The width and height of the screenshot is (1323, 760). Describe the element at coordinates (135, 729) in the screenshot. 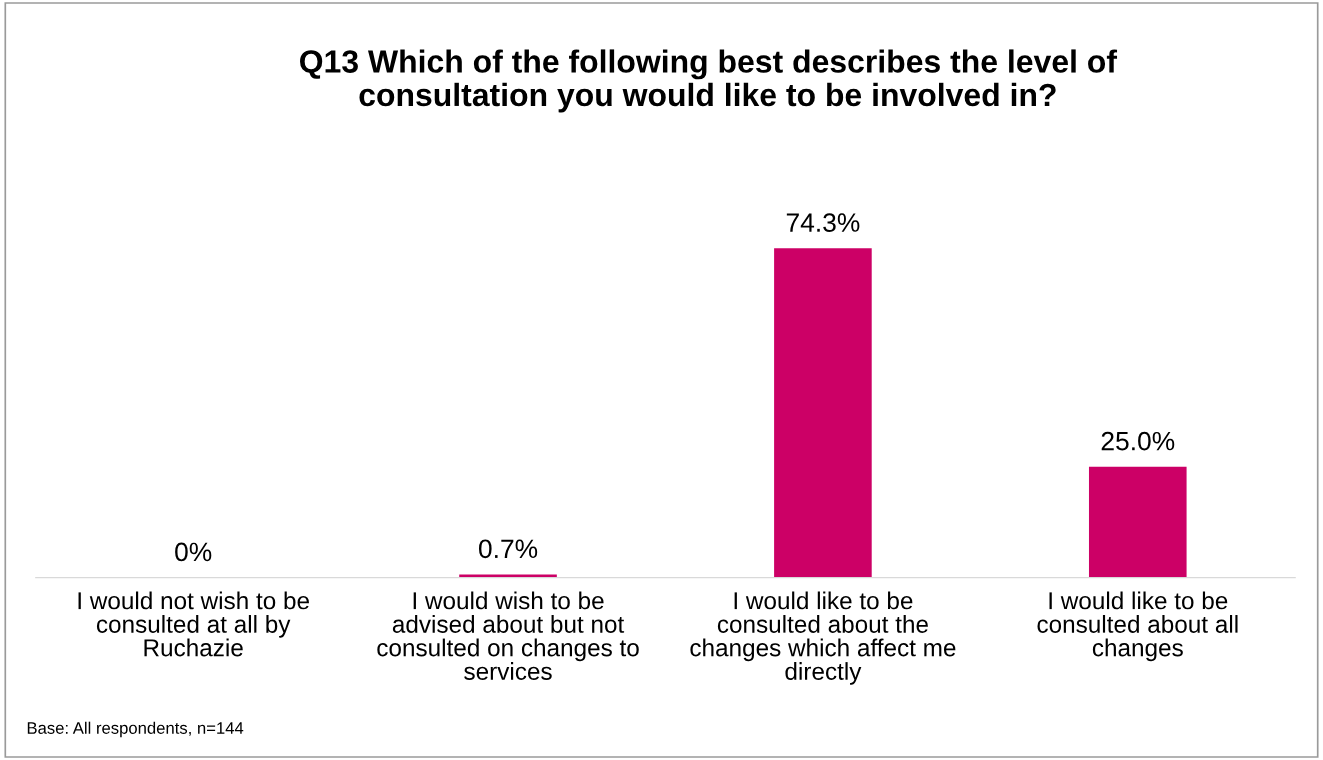

I see `text: Base: All respondents, n=144` at that location.